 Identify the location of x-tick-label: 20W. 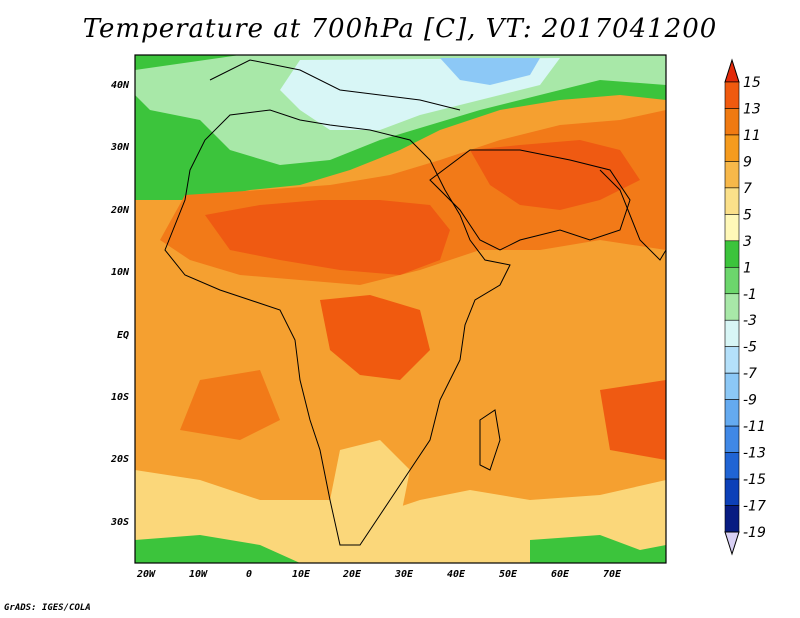
(146, 574).